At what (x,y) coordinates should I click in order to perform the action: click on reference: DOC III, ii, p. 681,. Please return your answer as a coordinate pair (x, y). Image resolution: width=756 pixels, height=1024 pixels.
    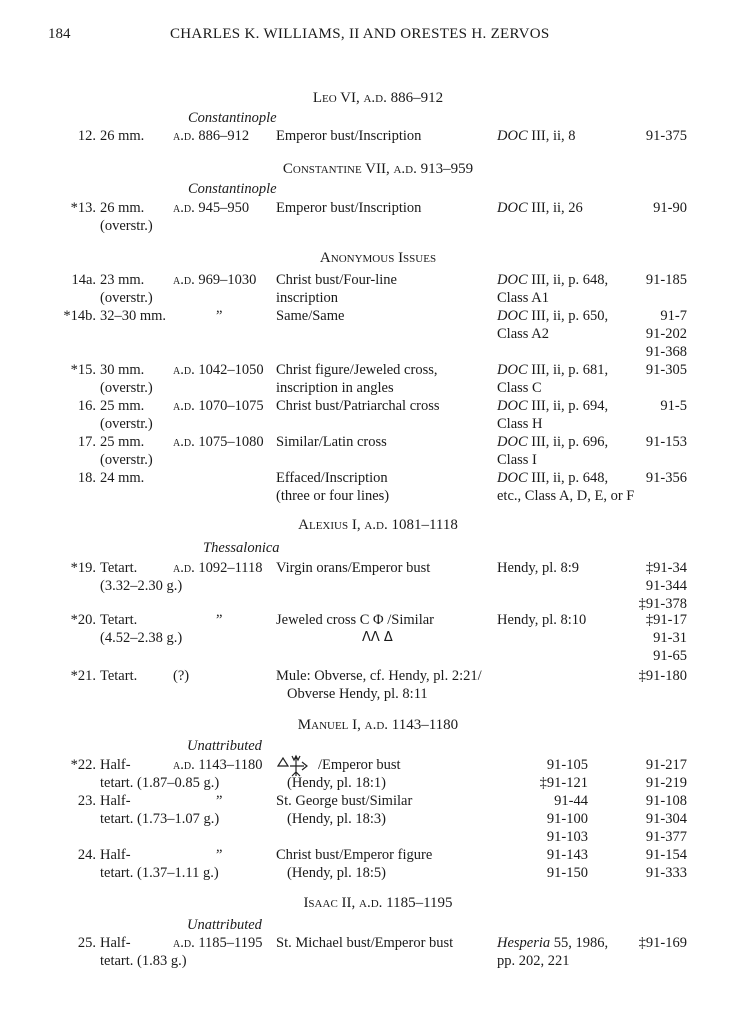
    Looking at the image, I should click on (553, 370).